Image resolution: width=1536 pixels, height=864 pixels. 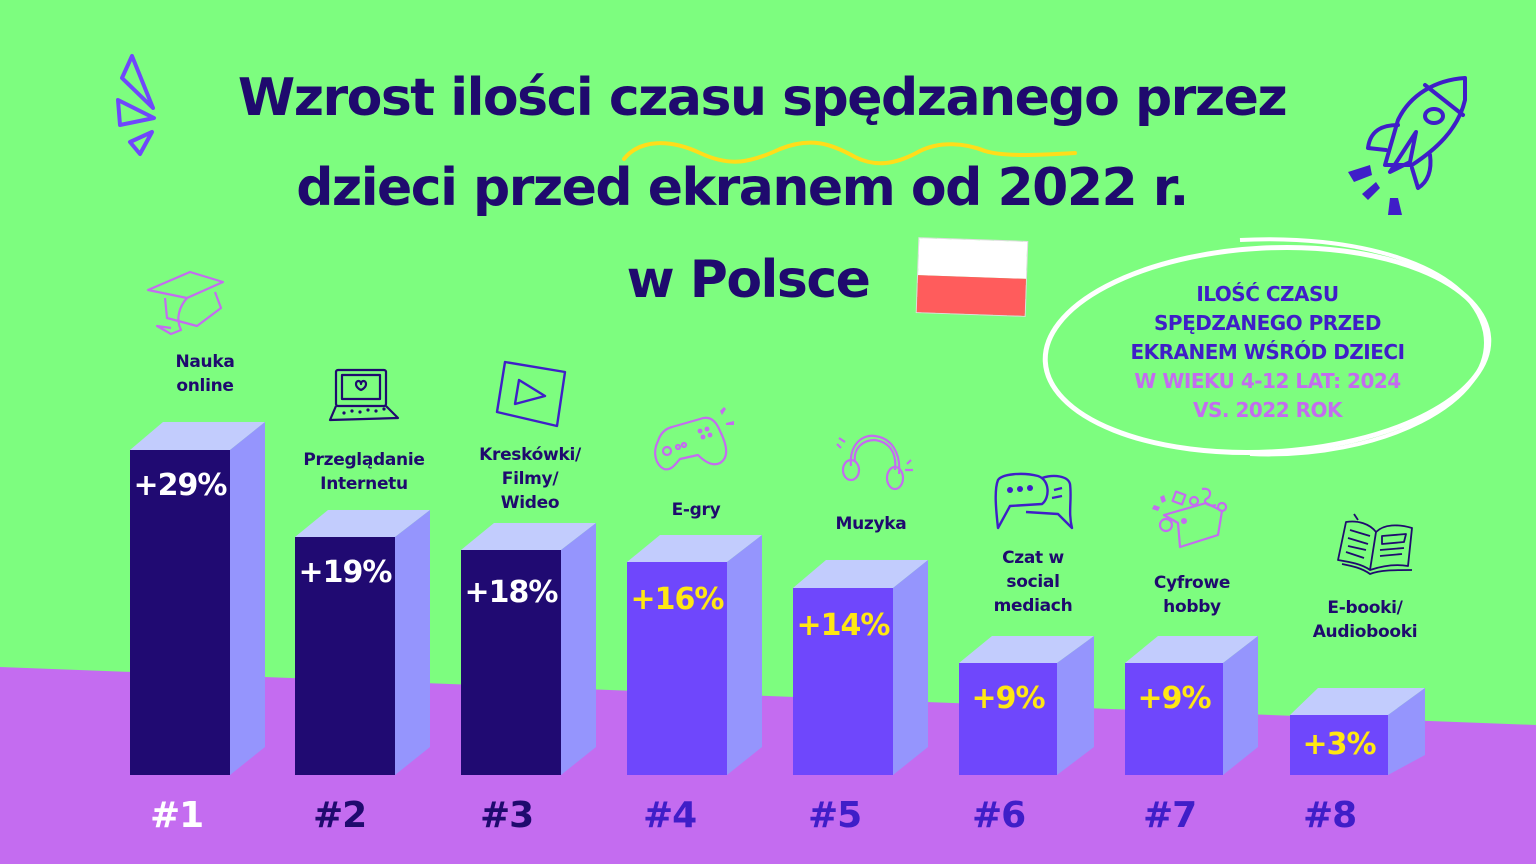 I want to click on title-line-2: dzieci przed ekranem od 2022 r., so click(x=742, y=188).